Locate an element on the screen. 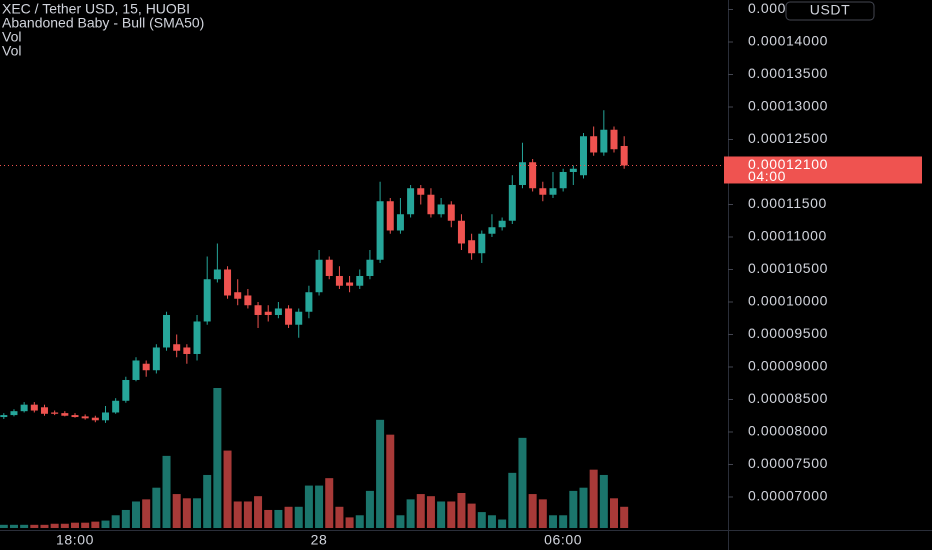 The image size is (932, 550). y-tick-label: 0.00007000 is located at coordinates (788, 496).